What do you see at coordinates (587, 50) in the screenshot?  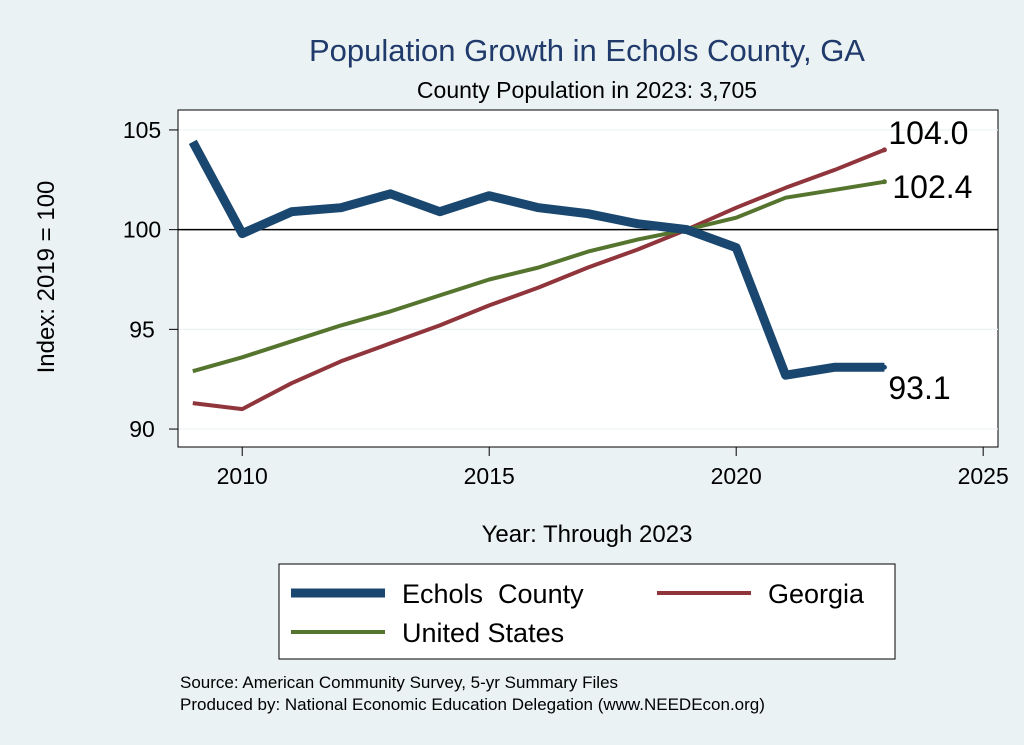 I see `chart-title: Population Growth in Echols County, GA` at bounding box center [587, 50].